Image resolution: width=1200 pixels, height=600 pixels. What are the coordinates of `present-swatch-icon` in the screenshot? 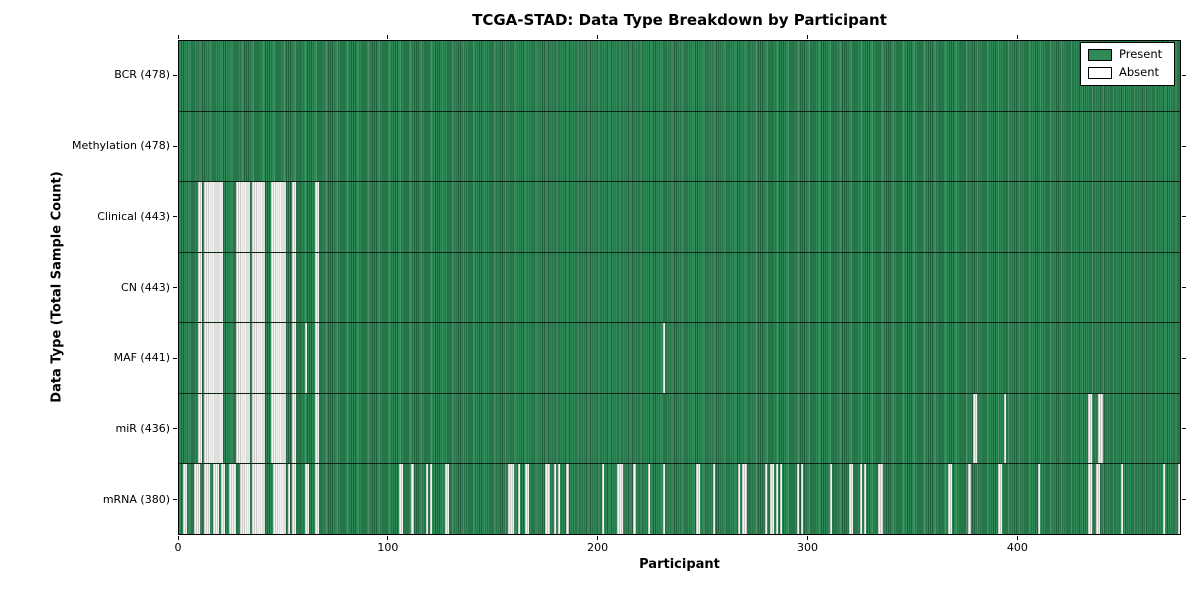 It's located at (1100, 55).